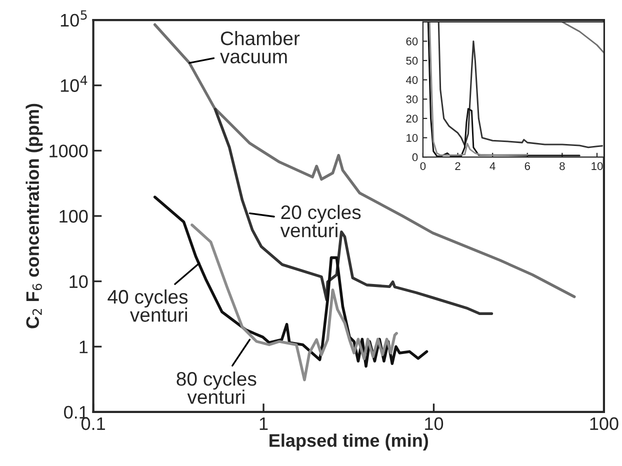 The width and height of the screenshot is (622, 466). What do you see at coordinates (76, 412) in the screenshot?
I see `y-tick-label: 0.1` at bounding box center [76, 412].